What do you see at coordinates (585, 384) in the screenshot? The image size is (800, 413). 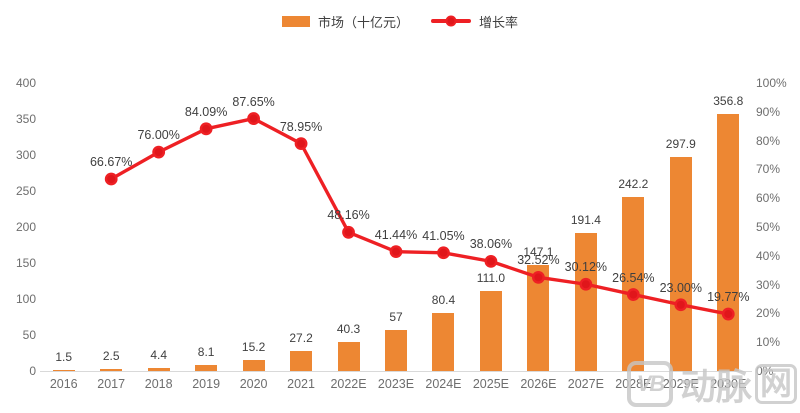 I see `x-axis-label: 2027E` at bounding box center [585, 384].